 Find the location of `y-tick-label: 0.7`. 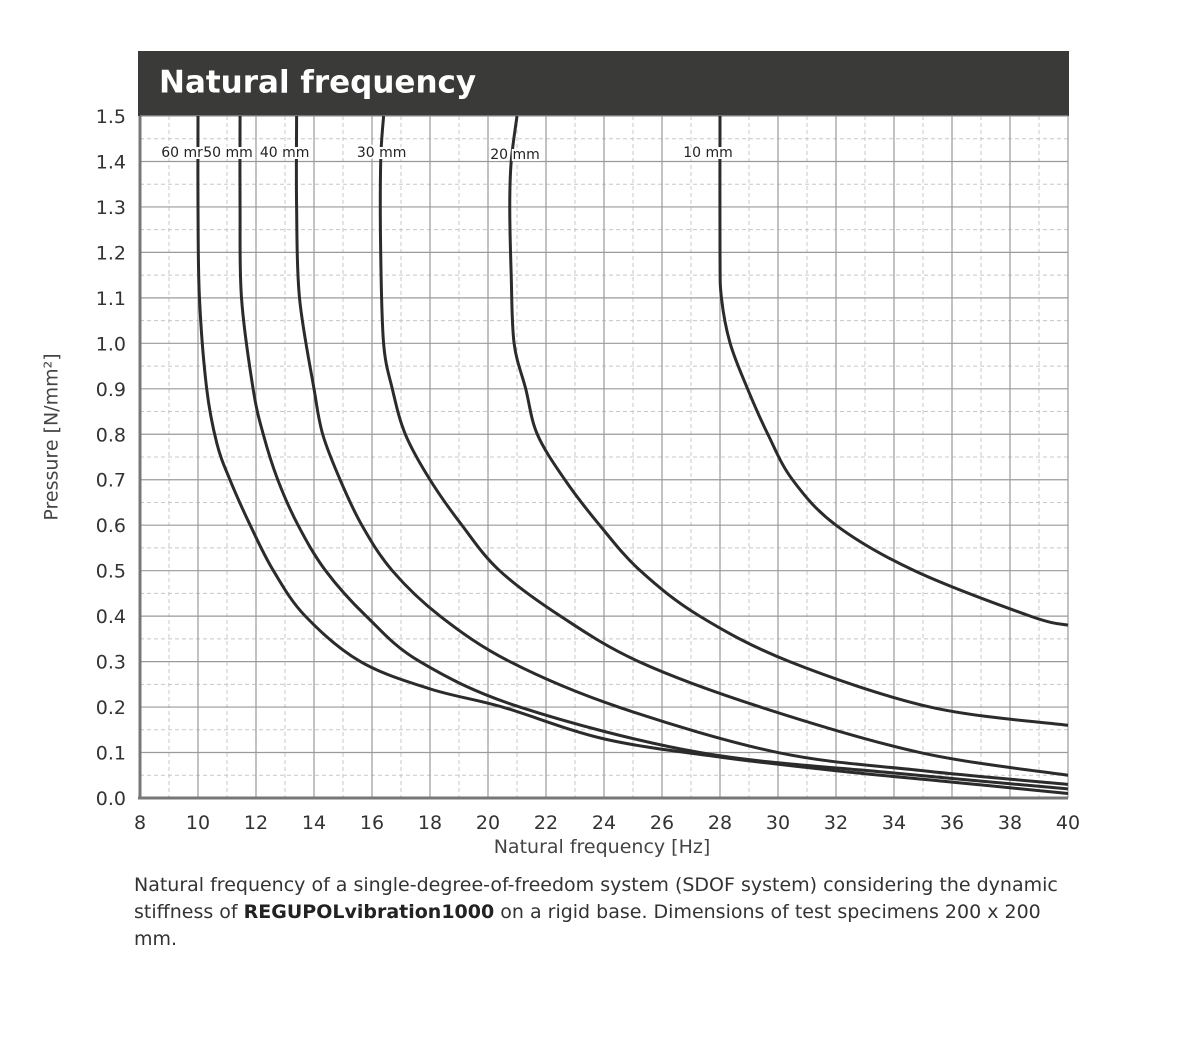

y-tick-label: 0.7 is located at coordinates (111, 481).